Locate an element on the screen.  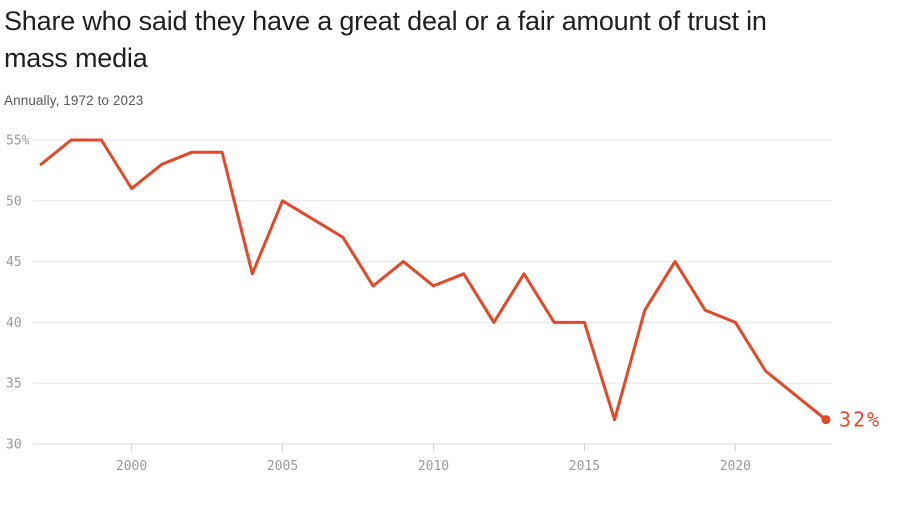
x-tick-label: 2020 is located at coordinates (735, 466).